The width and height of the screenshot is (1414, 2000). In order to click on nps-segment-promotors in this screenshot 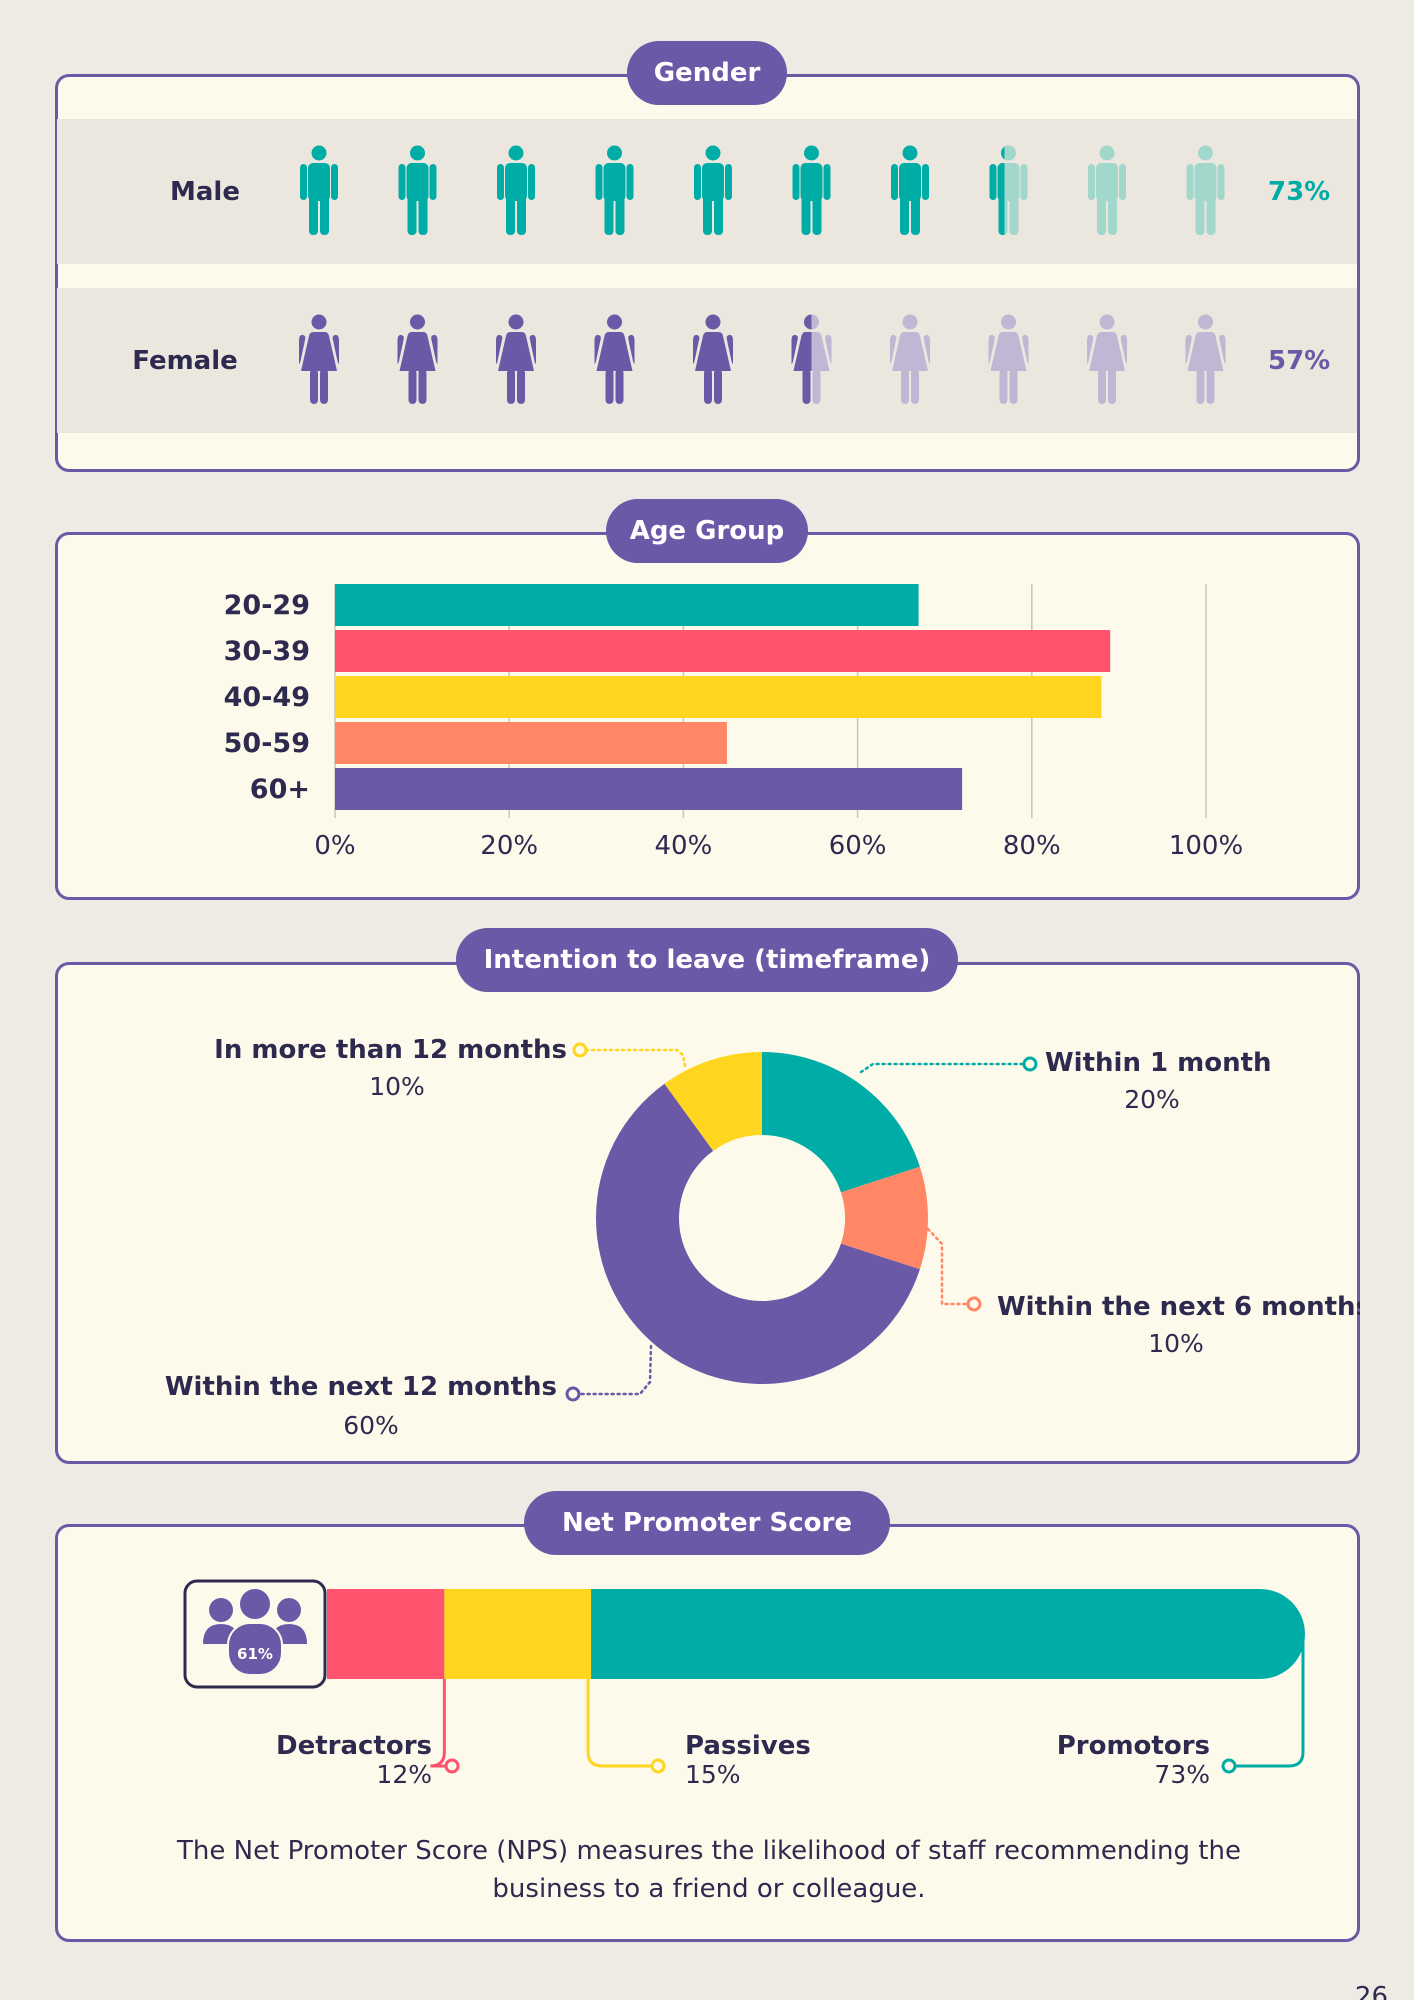, I will do `click(948, 1634)`.